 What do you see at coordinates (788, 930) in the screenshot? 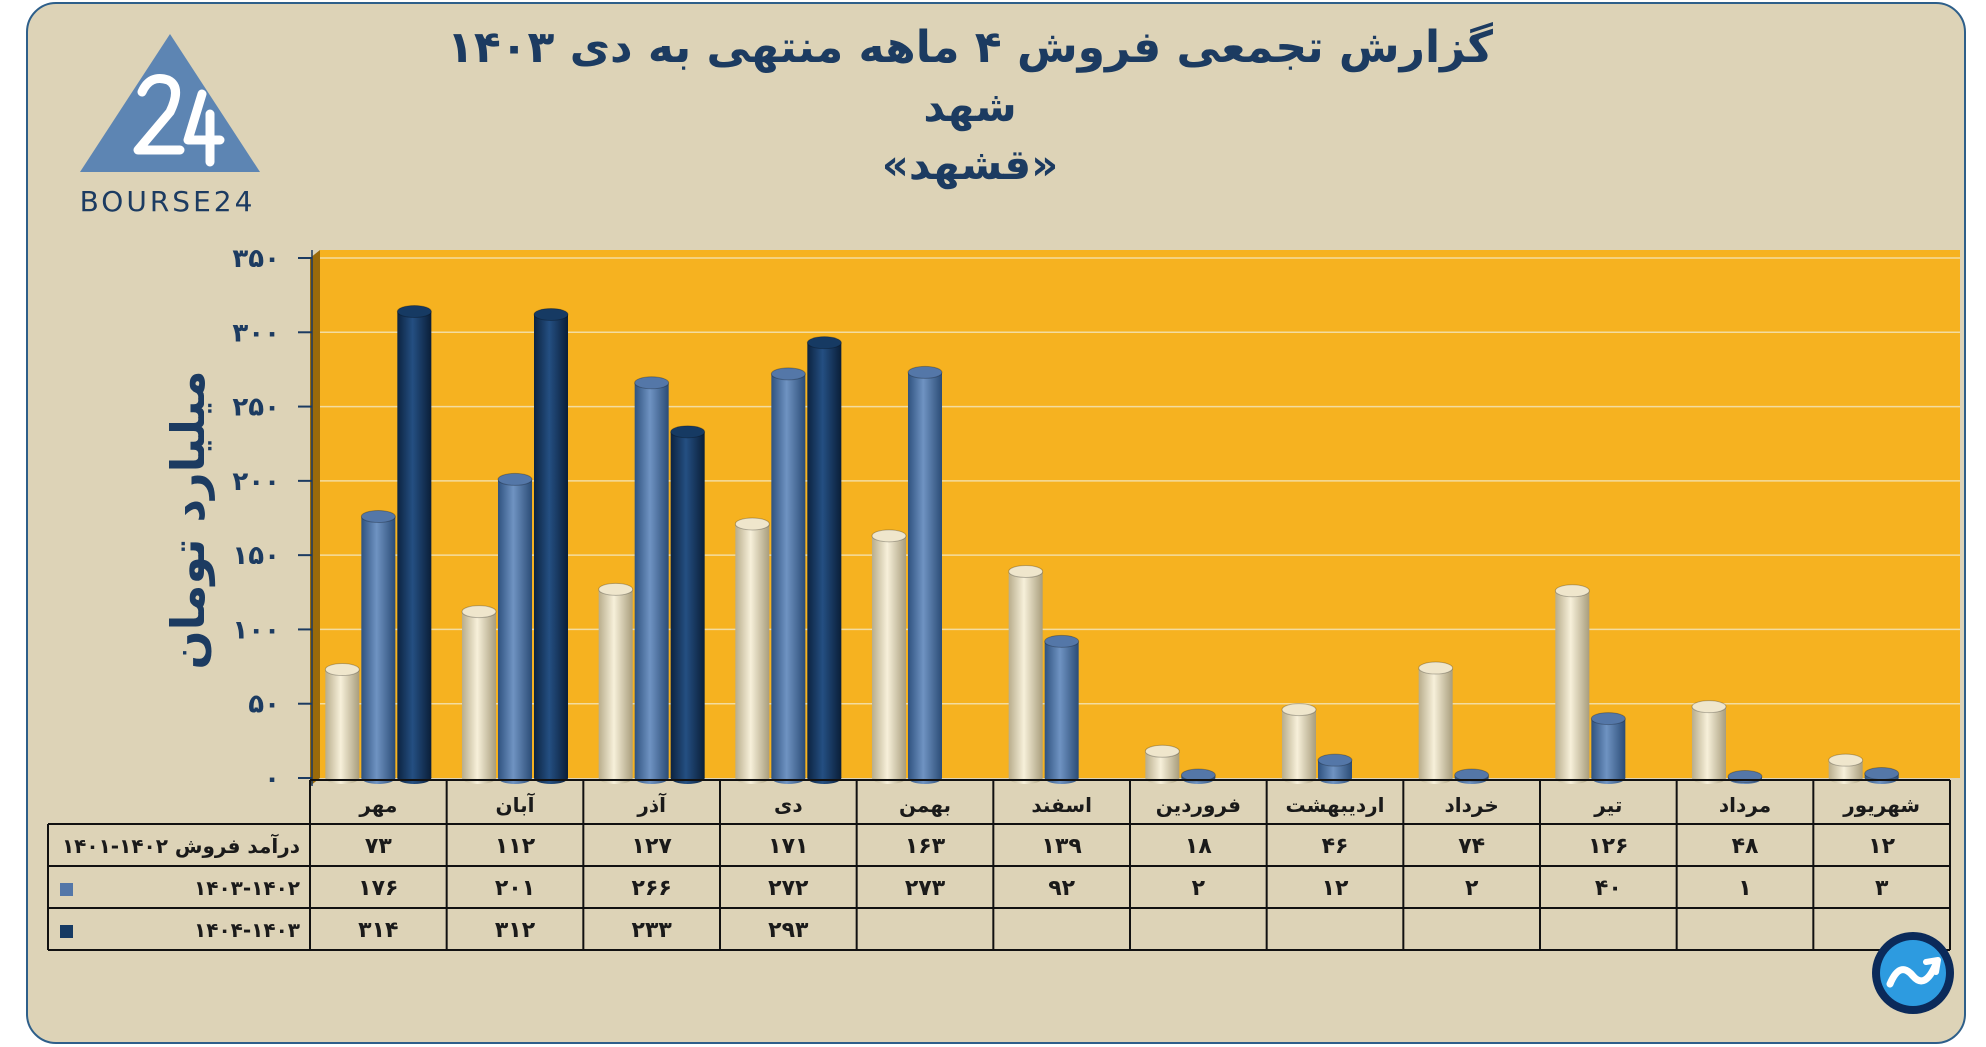
I see `data-label: ۲۹۳` at bounding box center [788, 930].